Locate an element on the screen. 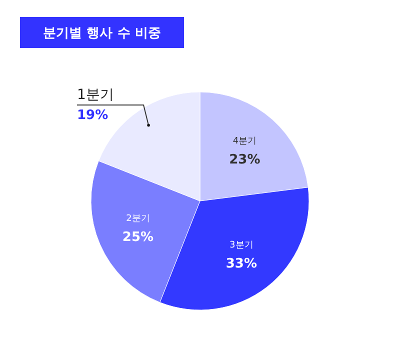 The image size is (400, 350). slice-label: 3분기 is located at coordinates (242, 245).